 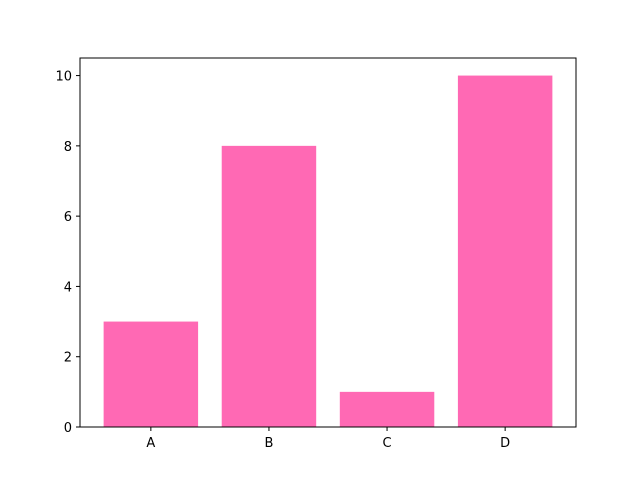 I want to click on bar-B, so click(x=269, y=286).